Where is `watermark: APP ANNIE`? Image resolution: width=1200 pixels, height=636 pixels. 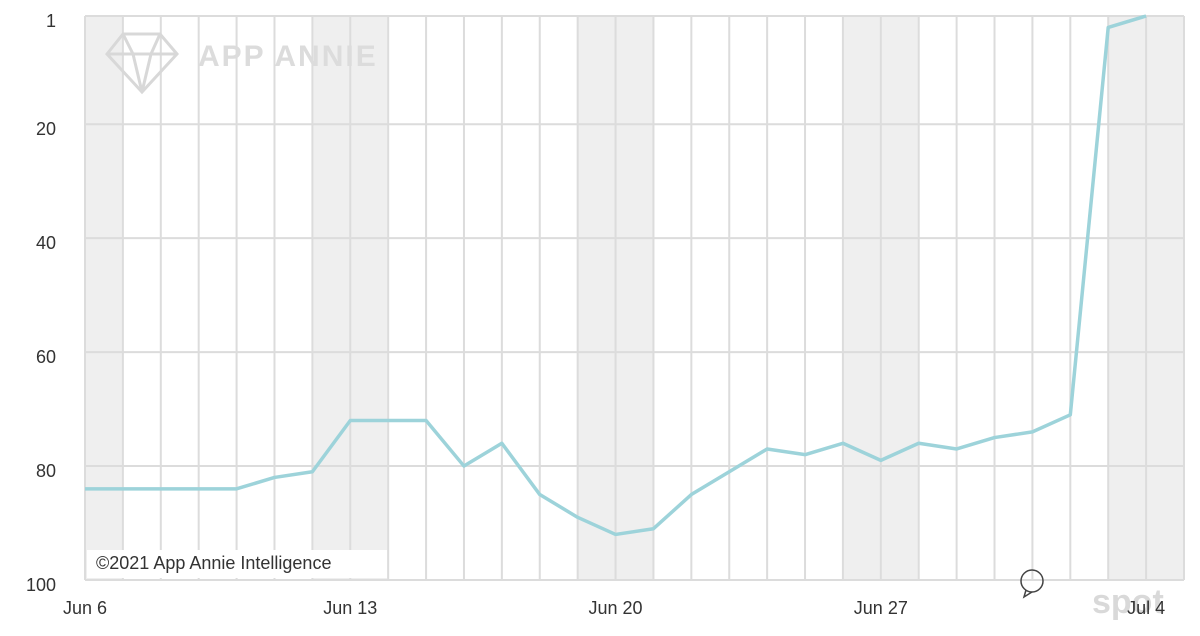 watermark: APP ANNIE is located at coordinates (288, 56).